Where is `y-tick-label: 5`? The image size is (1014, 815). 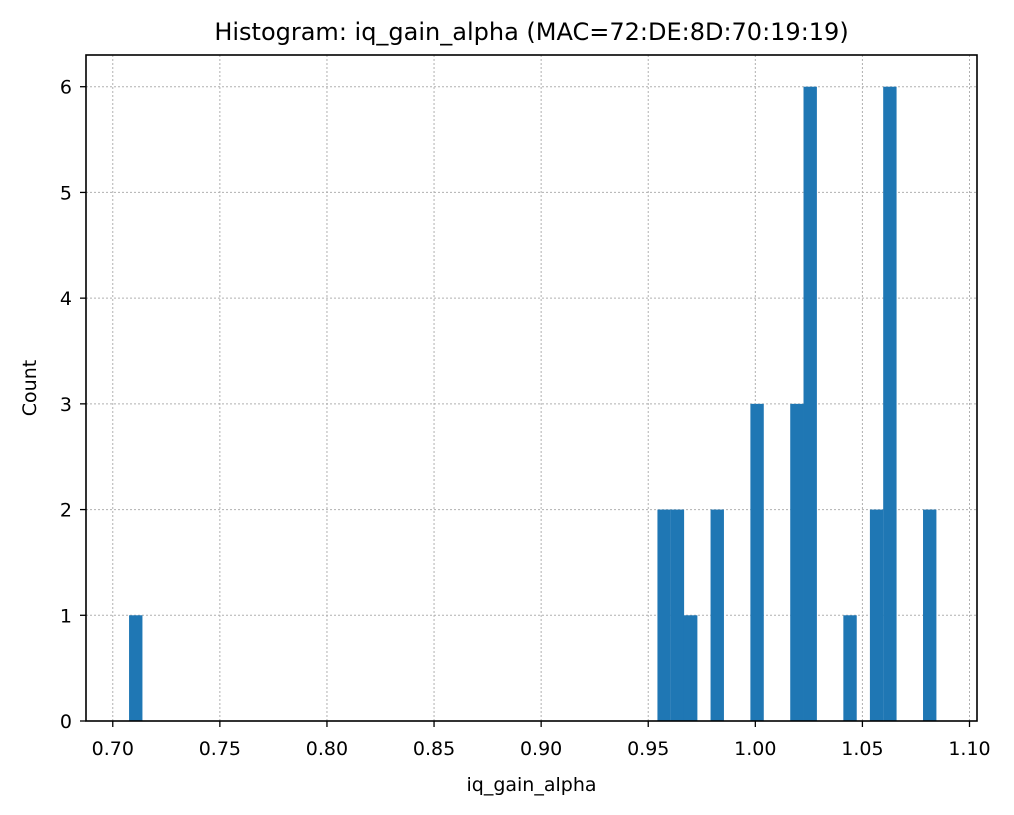
y-tick-label: 5 is located at coordinates (66, 193).